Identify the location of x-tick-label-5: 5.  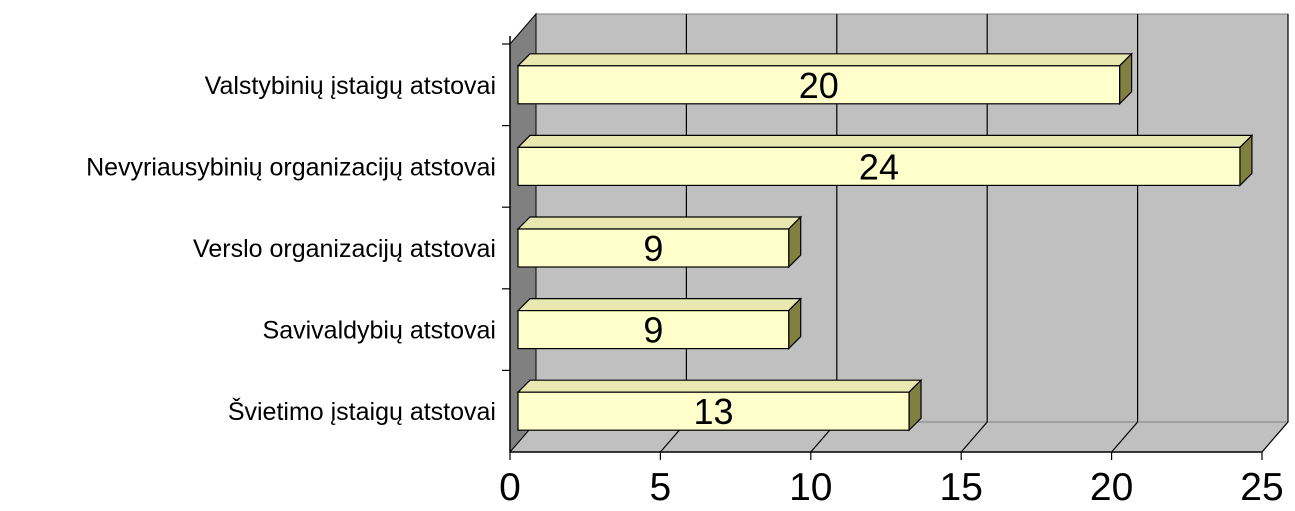
(661, 487).